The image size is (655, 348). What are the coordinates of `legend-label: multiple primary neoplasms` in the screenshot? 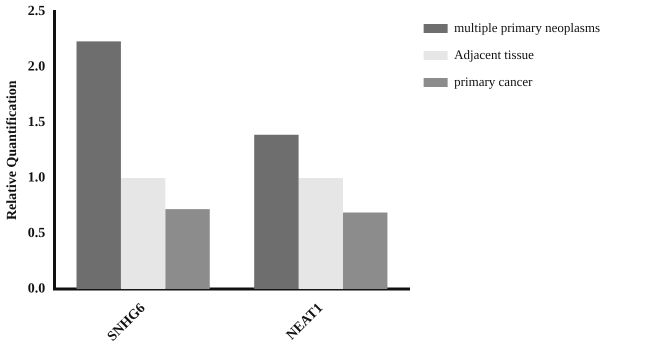 It's located at (527, 27).